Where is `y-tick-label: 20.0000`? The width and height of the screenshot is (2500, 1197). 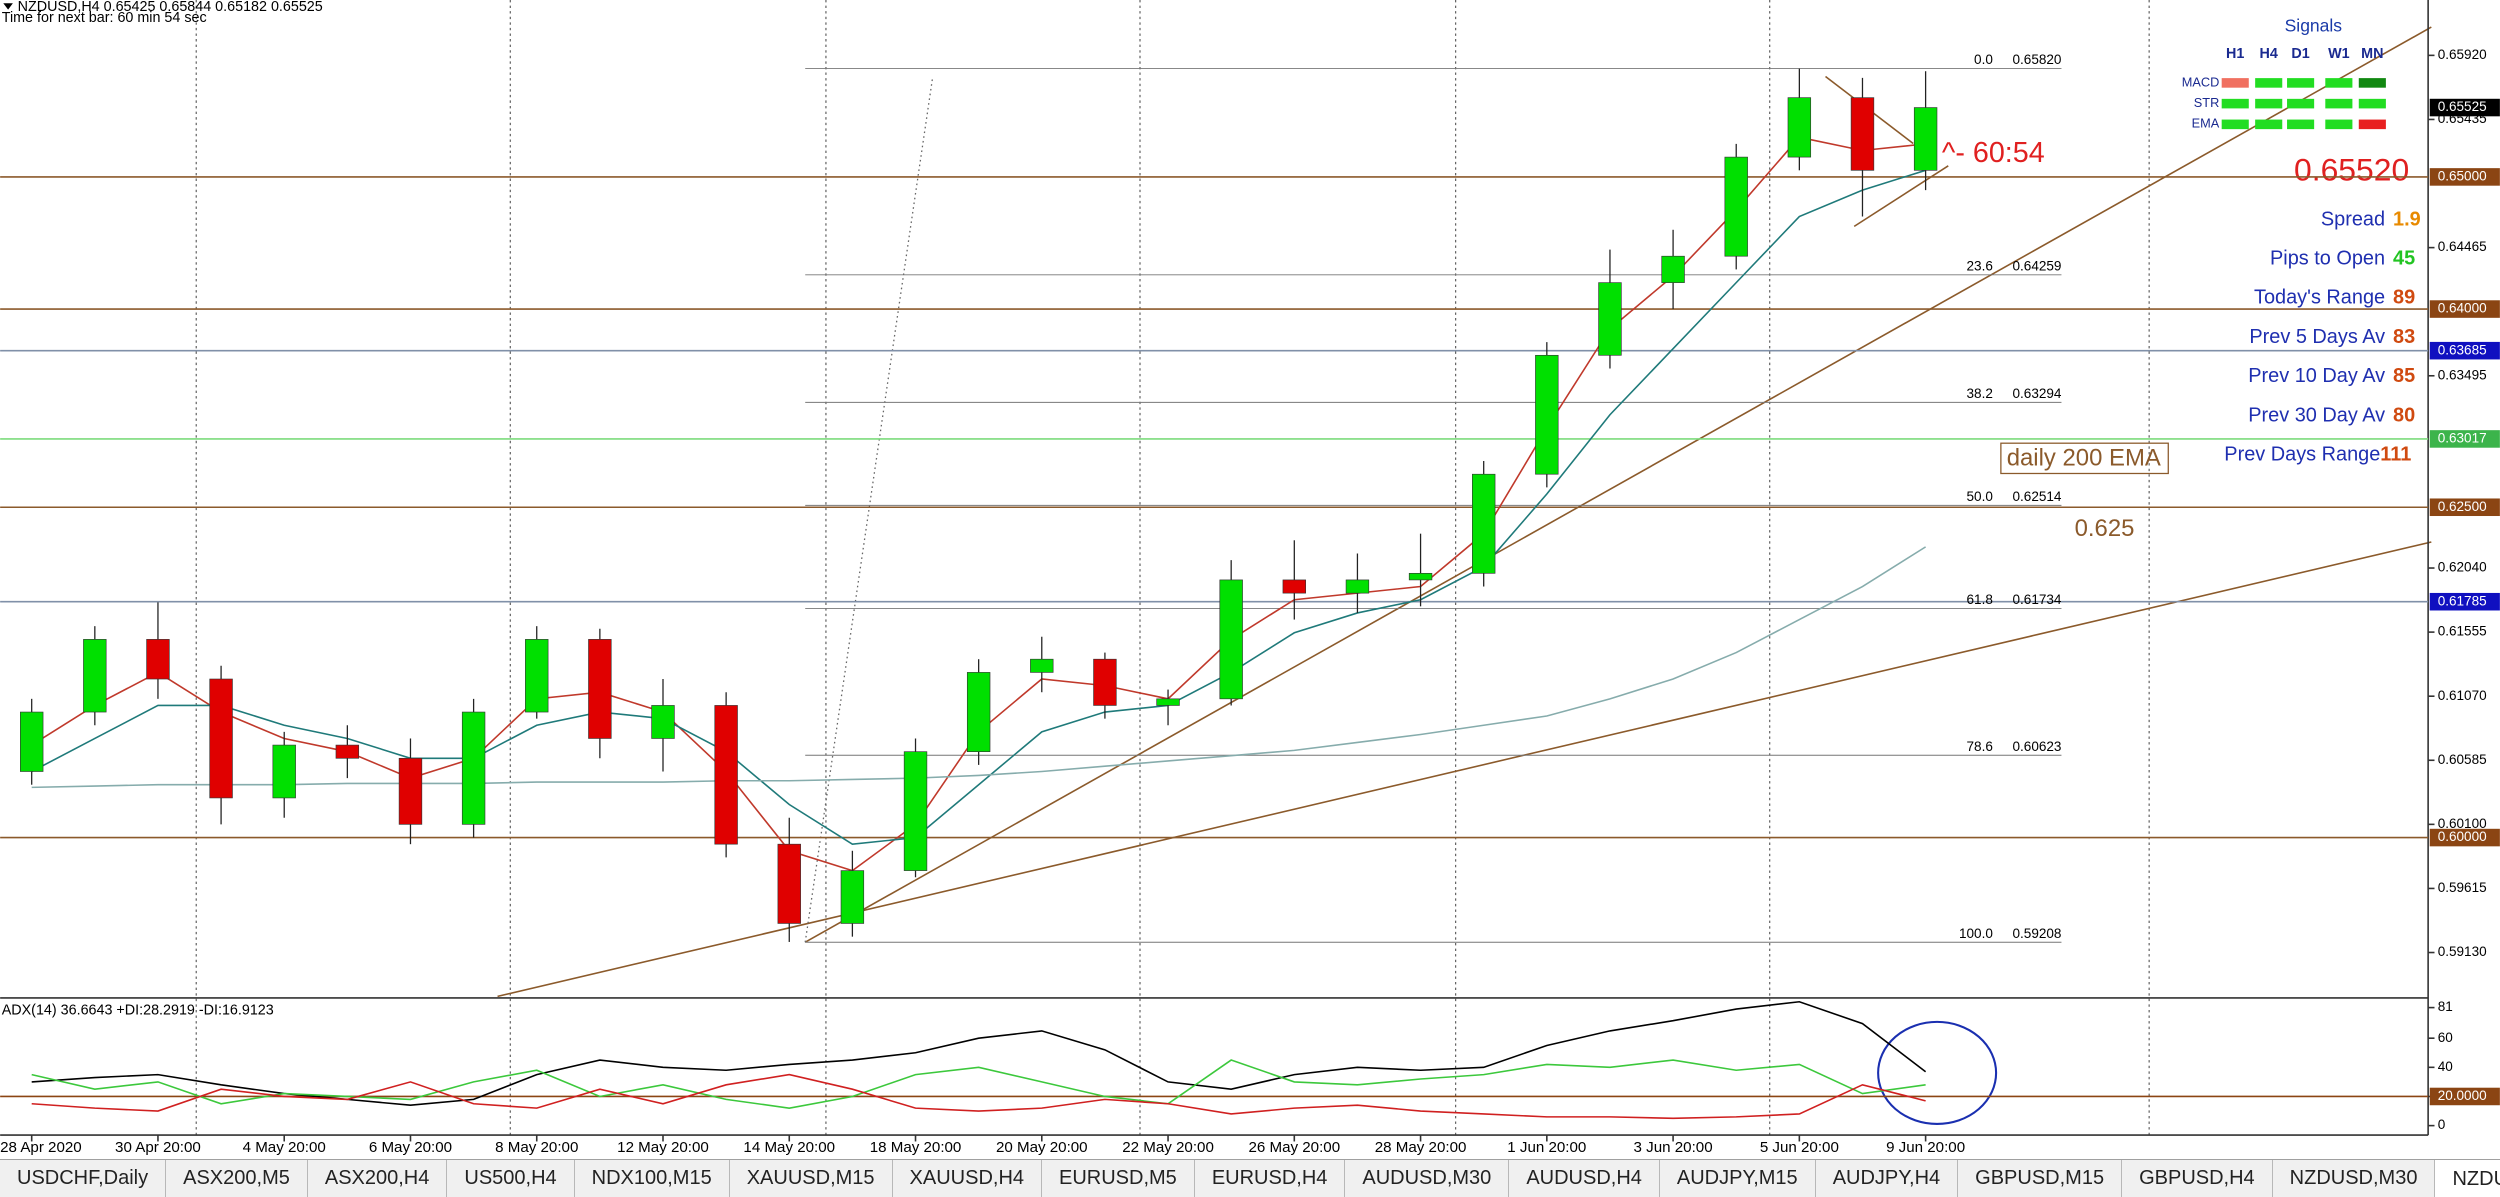
y-tick-label: 20.0000 is located at coordinates (2462, 1095).